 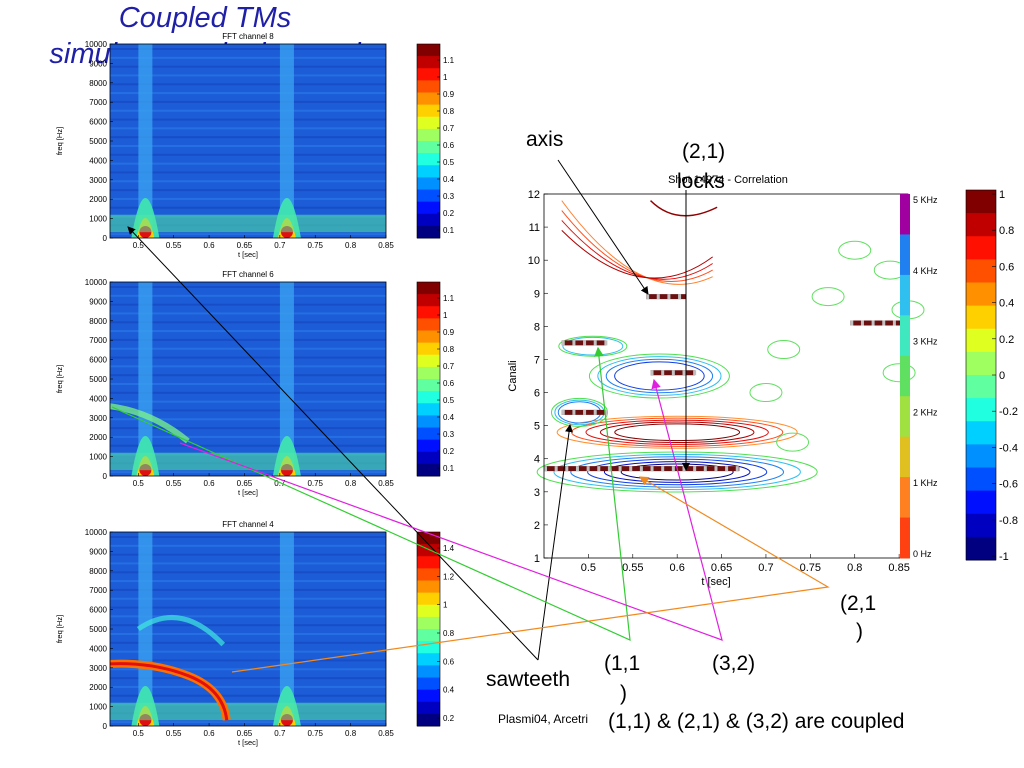 What do you see at coordinates (98, 668) in the screenshot?
I see `y-tick-label: 3000` at bounding box center [98, 668].